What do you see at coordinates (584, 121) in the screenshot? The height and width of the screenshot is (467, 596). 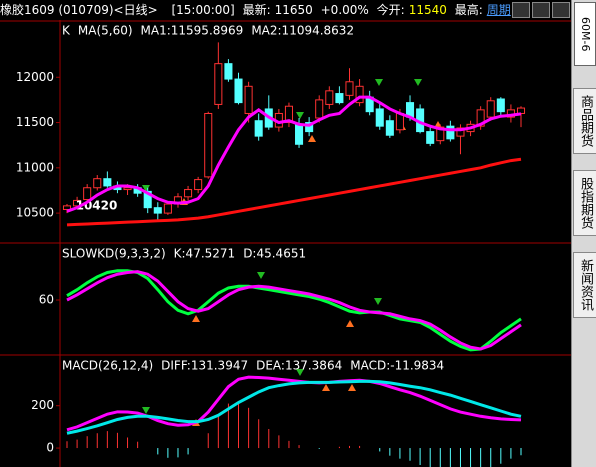 I see `tab: 商品期货` at bounding box center [584, 121].